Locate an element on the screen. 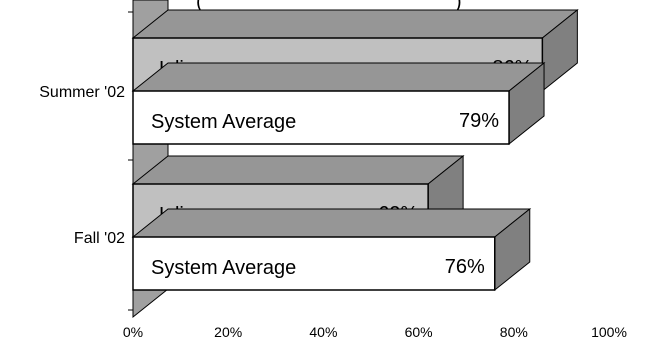 Image resolution: width=647 pixels, height=339 pixels. x-tick-label: 60% is located at coordinates (419, 331).